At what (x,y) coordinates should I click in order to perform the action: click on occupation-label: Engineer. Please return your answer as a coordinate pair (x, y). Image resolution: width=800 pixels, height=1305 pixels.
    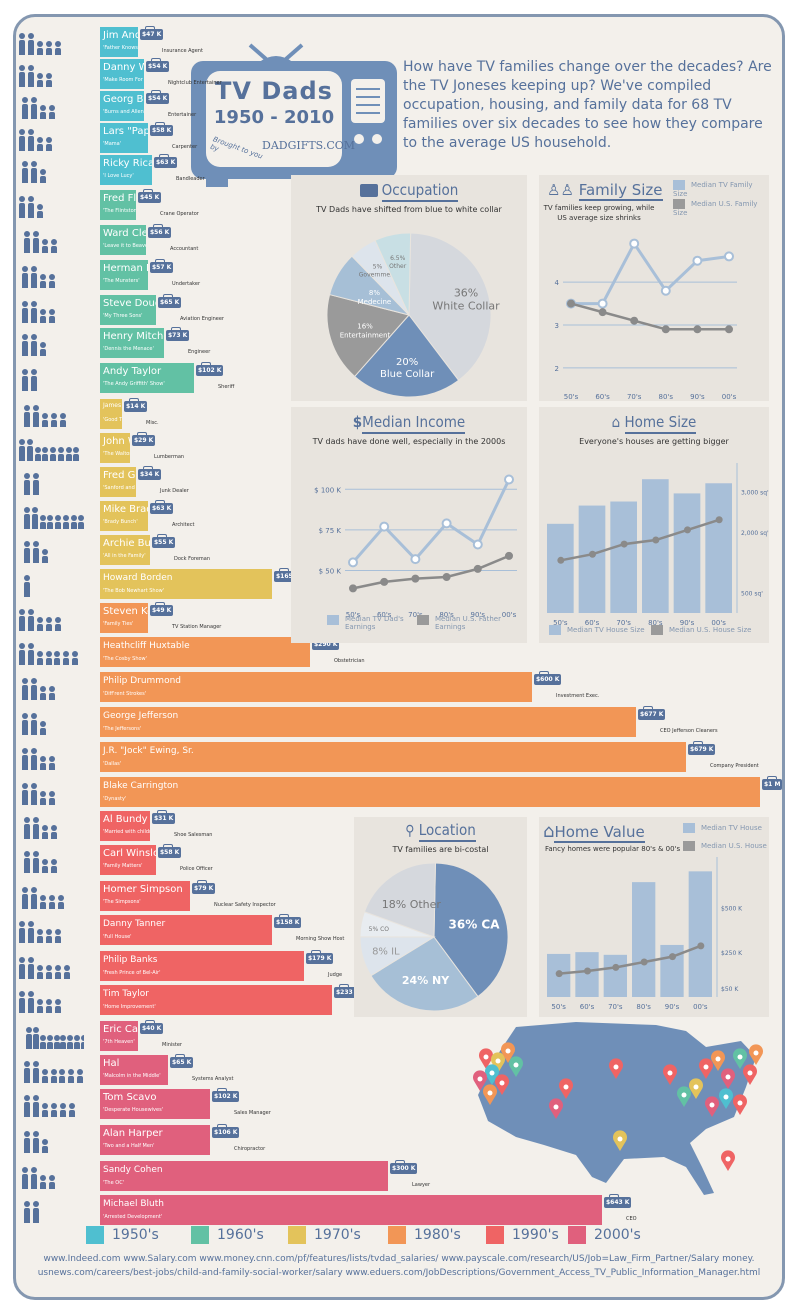
    Looking at the image, I should click on (199, 352).